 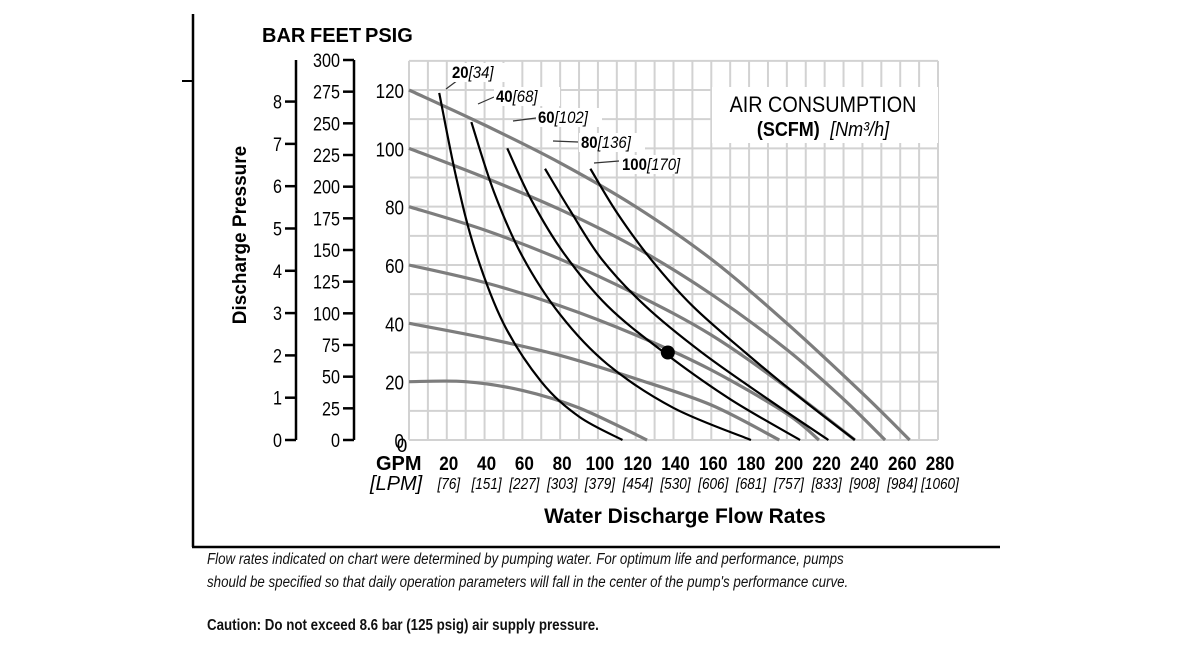 What do you see at coordinates (399, 464) in the screenshot?
I see `x-unit-gpm: GPM` at bounding box center [399, 464].